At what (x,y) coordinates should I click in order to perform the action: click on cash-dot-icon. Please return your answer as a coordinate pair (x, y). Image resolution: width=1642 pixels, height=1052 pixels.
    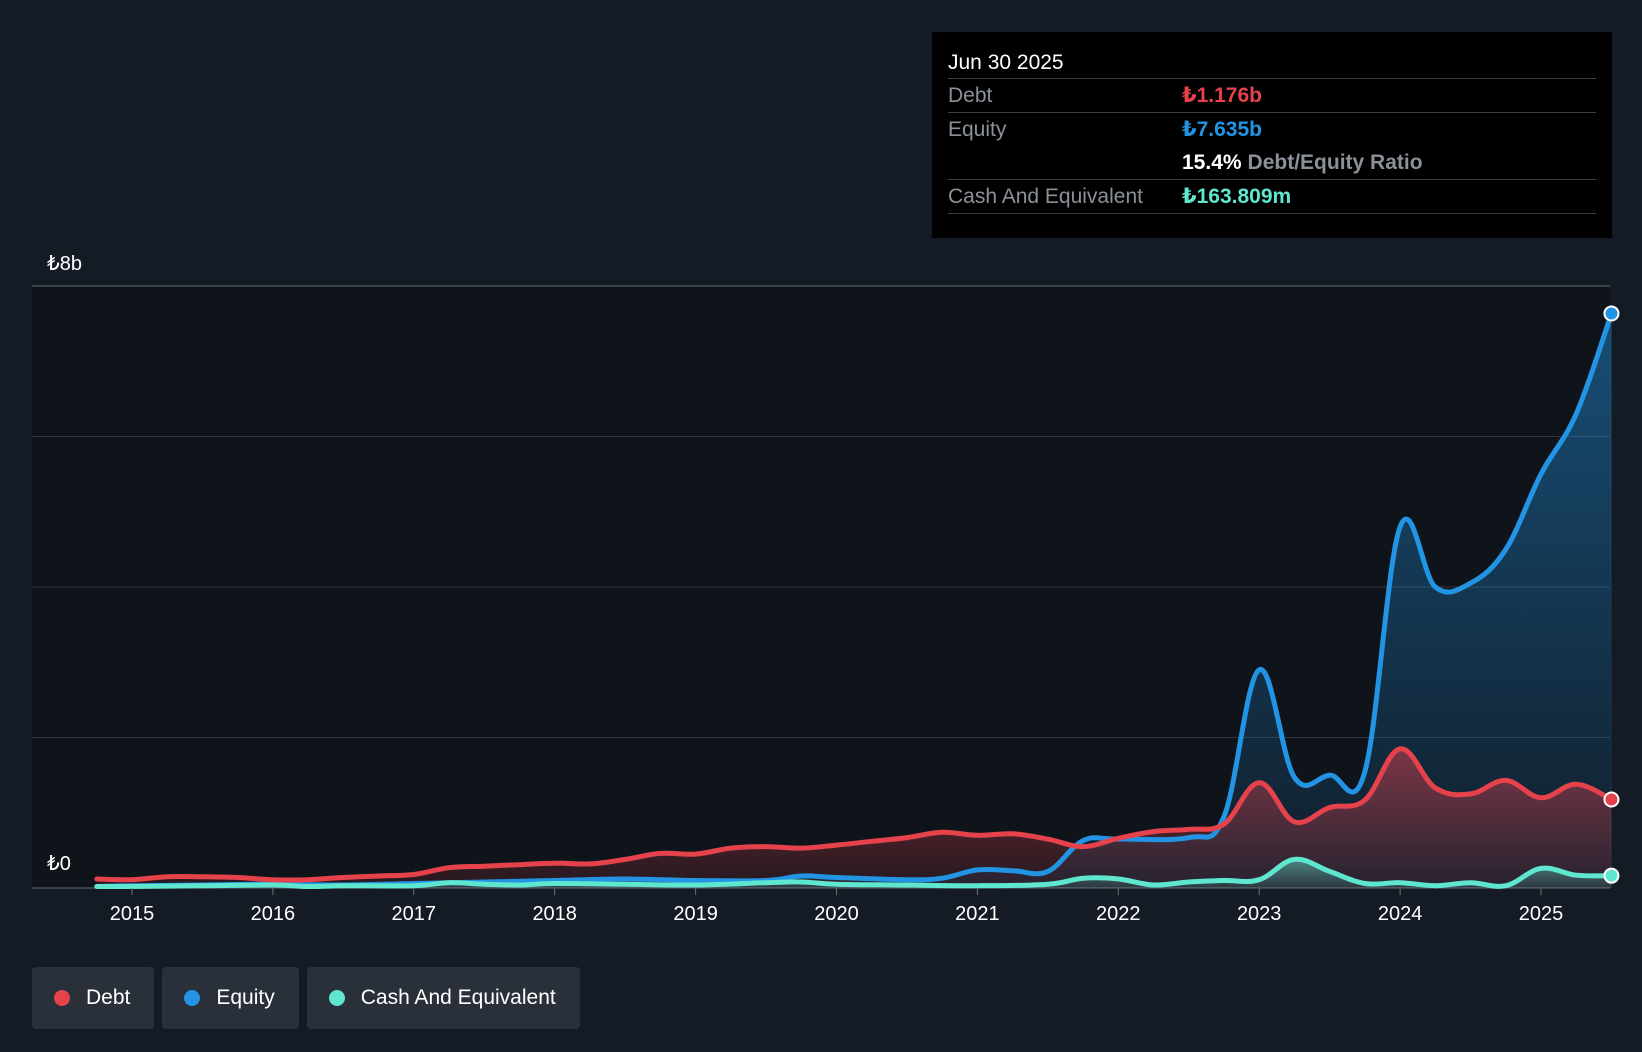
    Looking at the image, I should click on (336, 998).